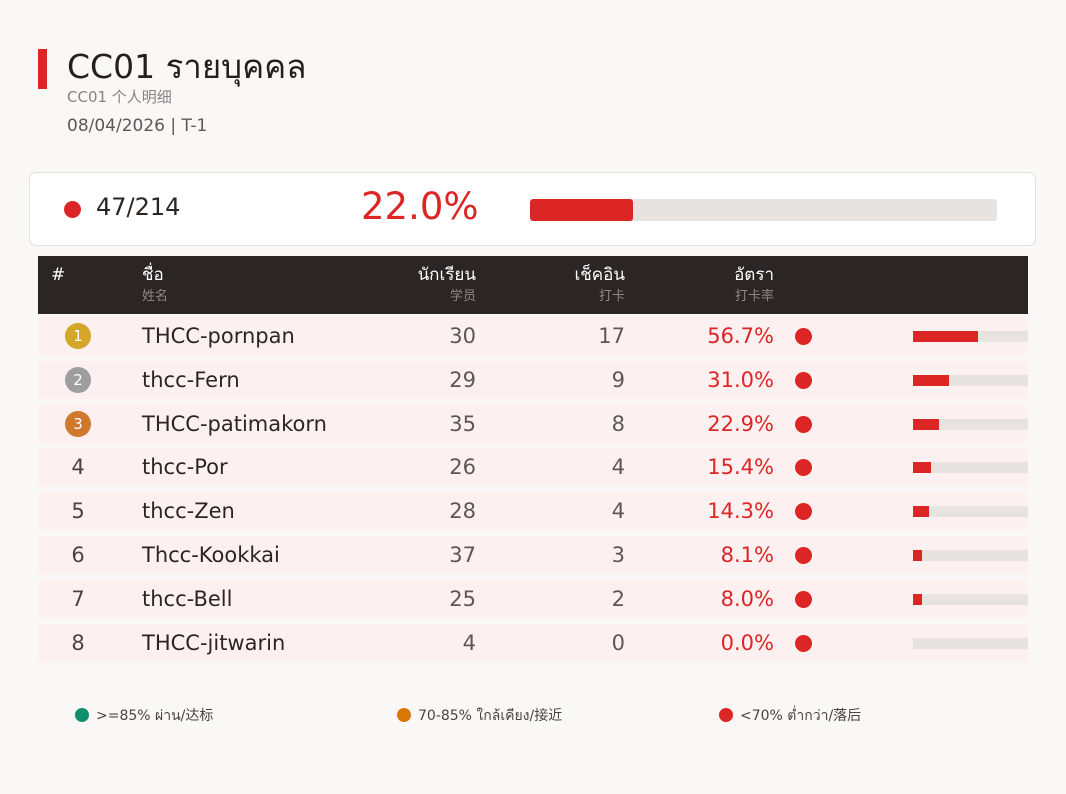 This screenshot has height=794, width=1066. I want to click on checkins-cell: 0, so click(618, 642).